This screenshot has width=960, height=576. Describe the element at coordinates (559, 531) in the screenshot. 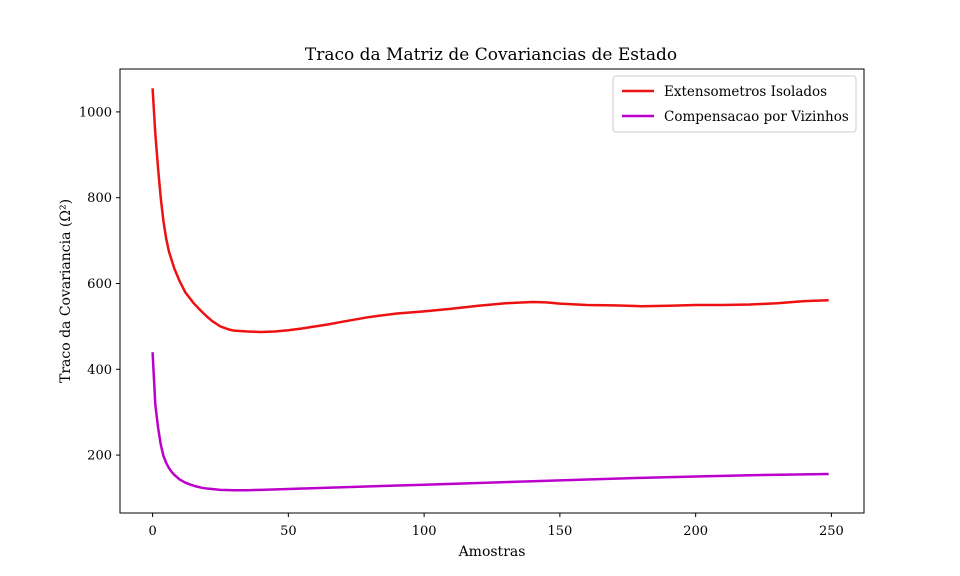

I see `x-tick-label: 150` at that location.